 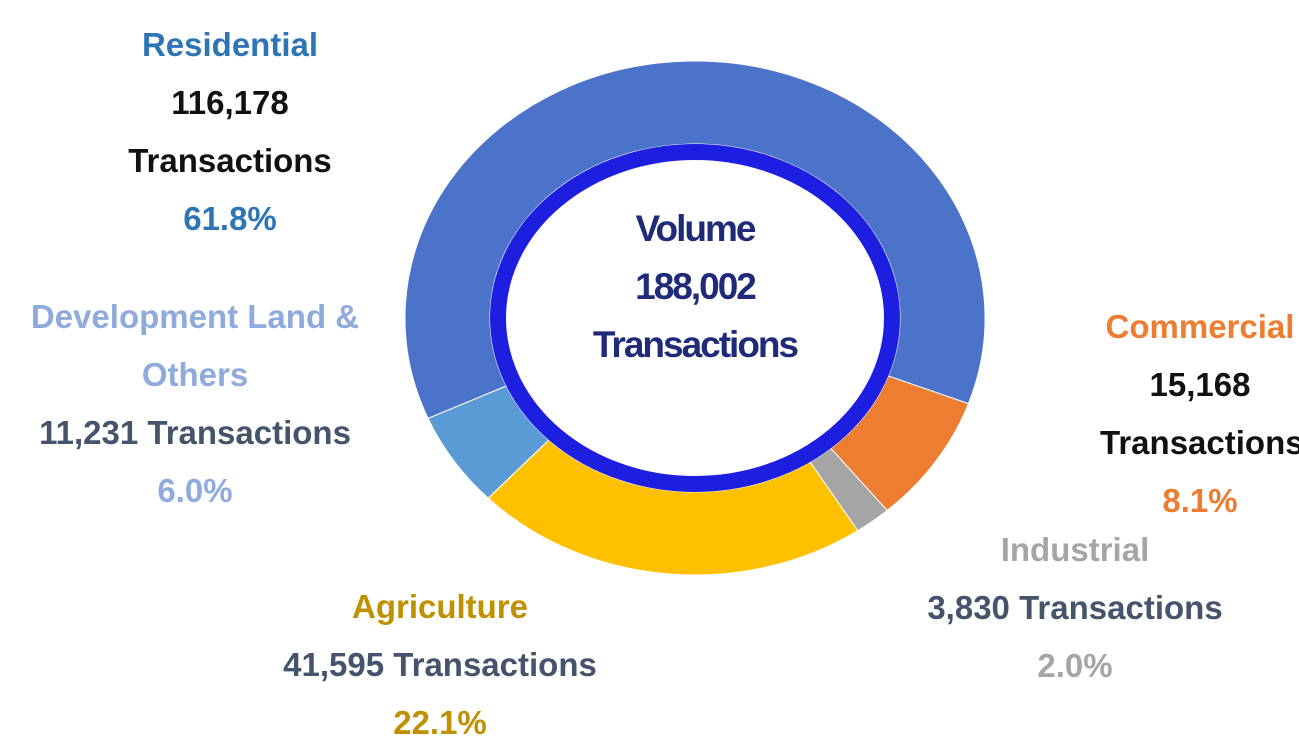 I want to click on count-label: 3,830, so click(x=968, y=607).